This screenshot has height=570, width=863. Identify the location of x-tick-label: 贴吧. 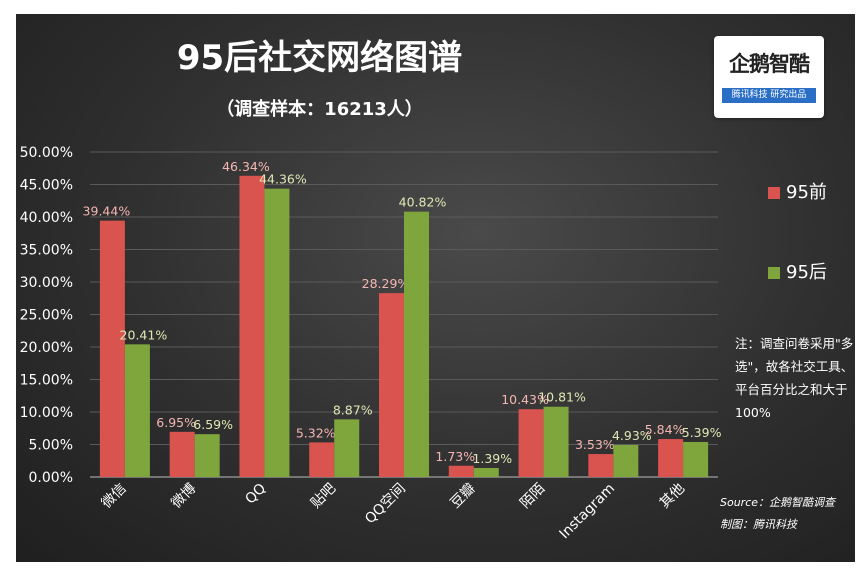
(323, 496).